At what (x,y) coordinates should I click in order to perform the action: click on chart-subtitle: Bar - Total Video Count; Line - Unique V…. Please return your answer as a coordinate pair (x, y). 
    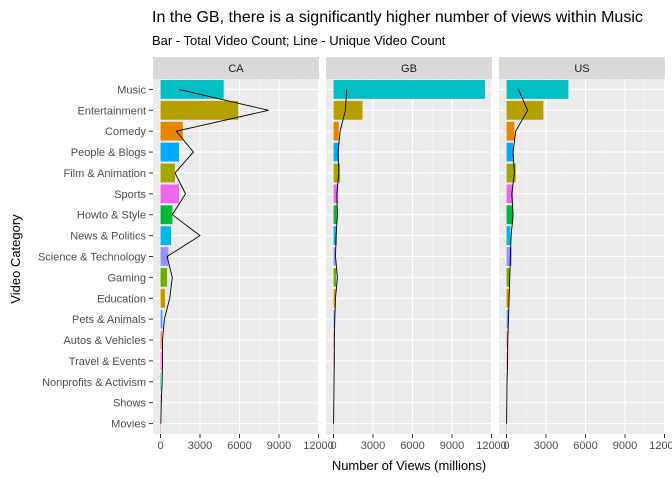
    Looking at the image, I should click on (299, 40).